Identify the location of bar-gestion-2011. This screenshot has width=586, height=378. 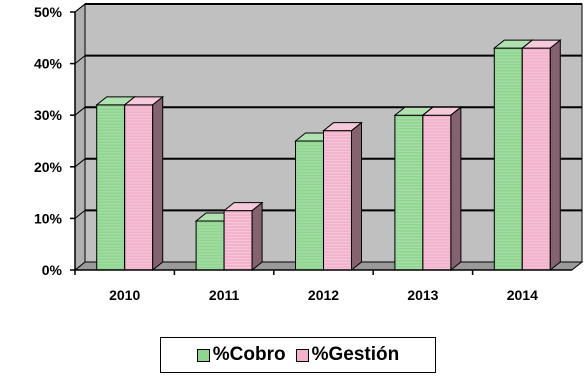
(243, 236).